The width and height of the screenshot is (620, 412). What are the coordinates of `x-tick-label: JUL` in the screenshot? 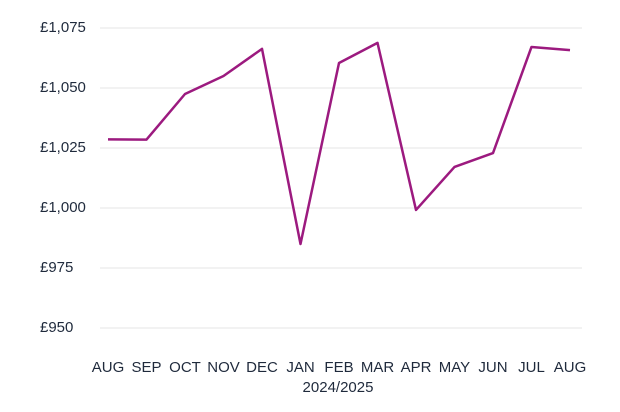 It's located at (531, 367).